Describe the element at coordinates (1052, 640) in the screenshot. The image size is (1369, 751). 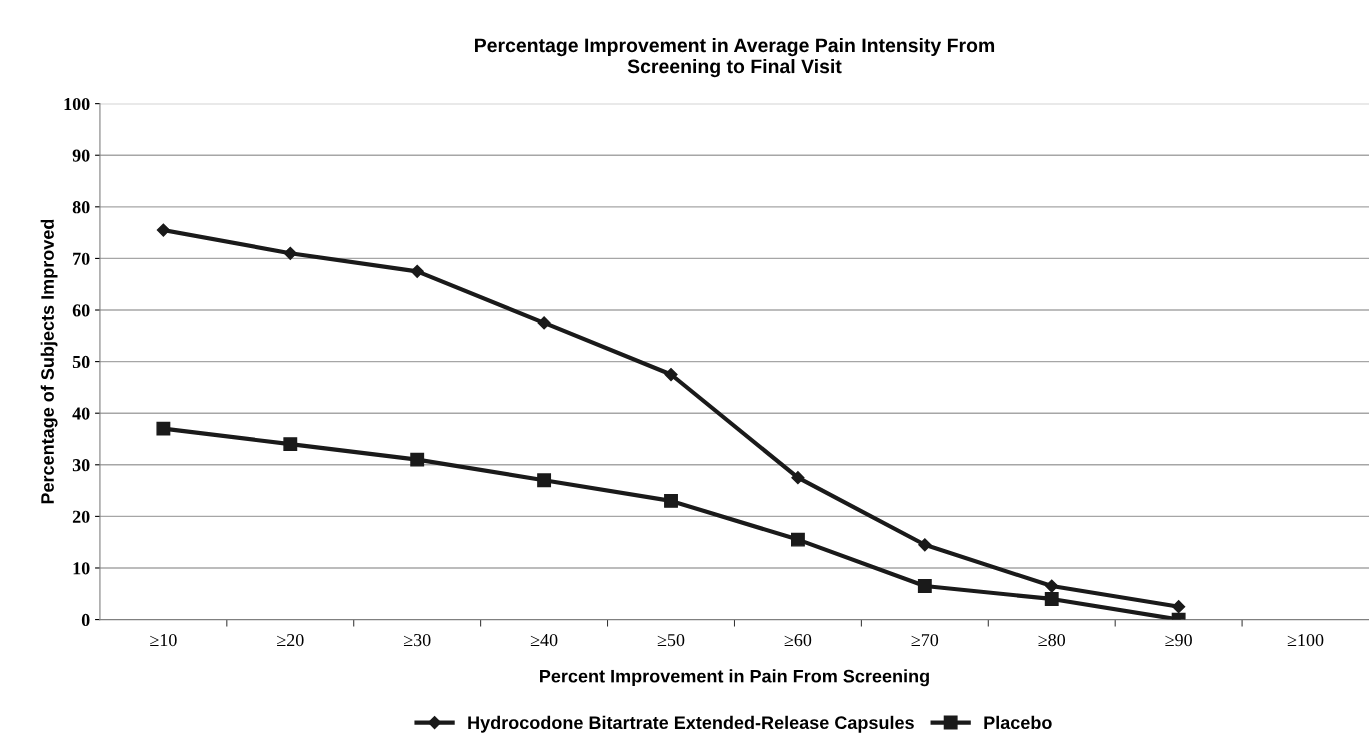
I see `x-tick-label: ≥80` at that location.